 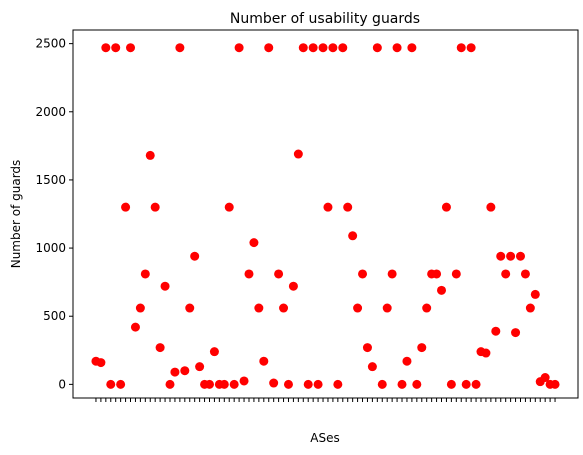 What do you see at coordinates (50, 112) in the screenshot?
I see `y-tick-label: 2000` at bounding box center [50, 112].